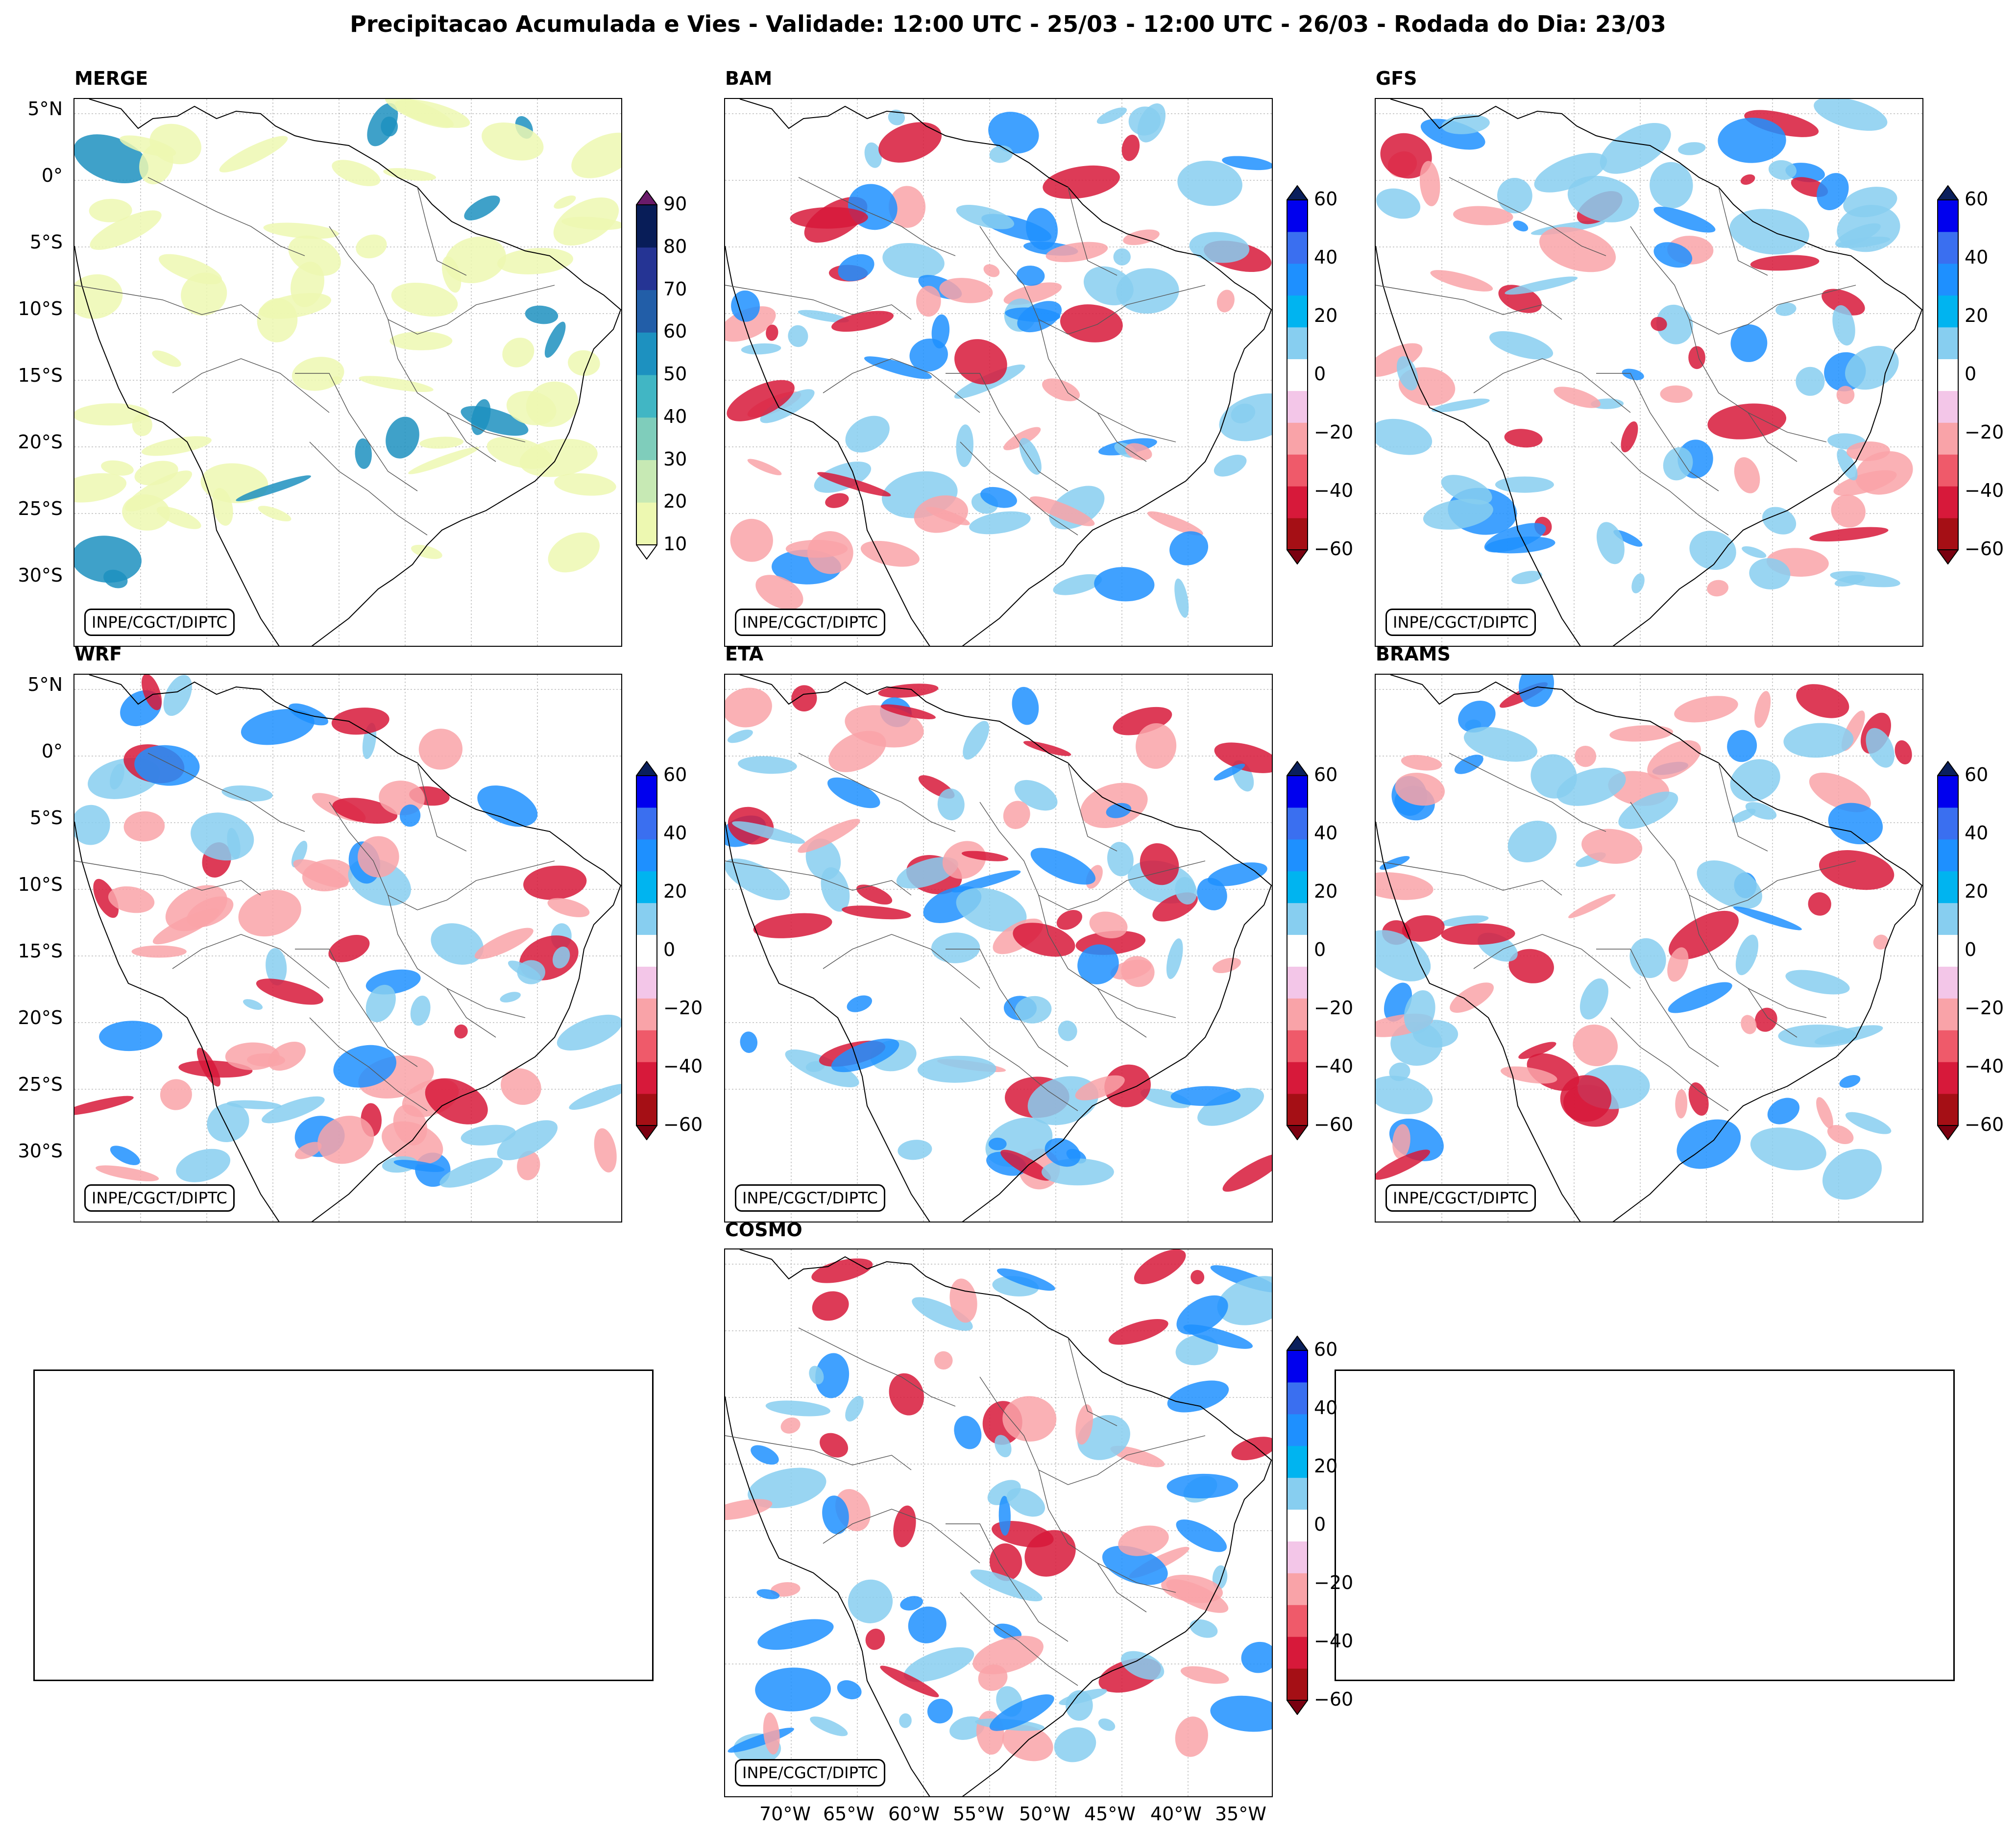 This screenshot has width=2016, height=1834. Describe the element at coordinates (744, 654) in the screenshot. I see `panel-title-eta: ETA` at that location.